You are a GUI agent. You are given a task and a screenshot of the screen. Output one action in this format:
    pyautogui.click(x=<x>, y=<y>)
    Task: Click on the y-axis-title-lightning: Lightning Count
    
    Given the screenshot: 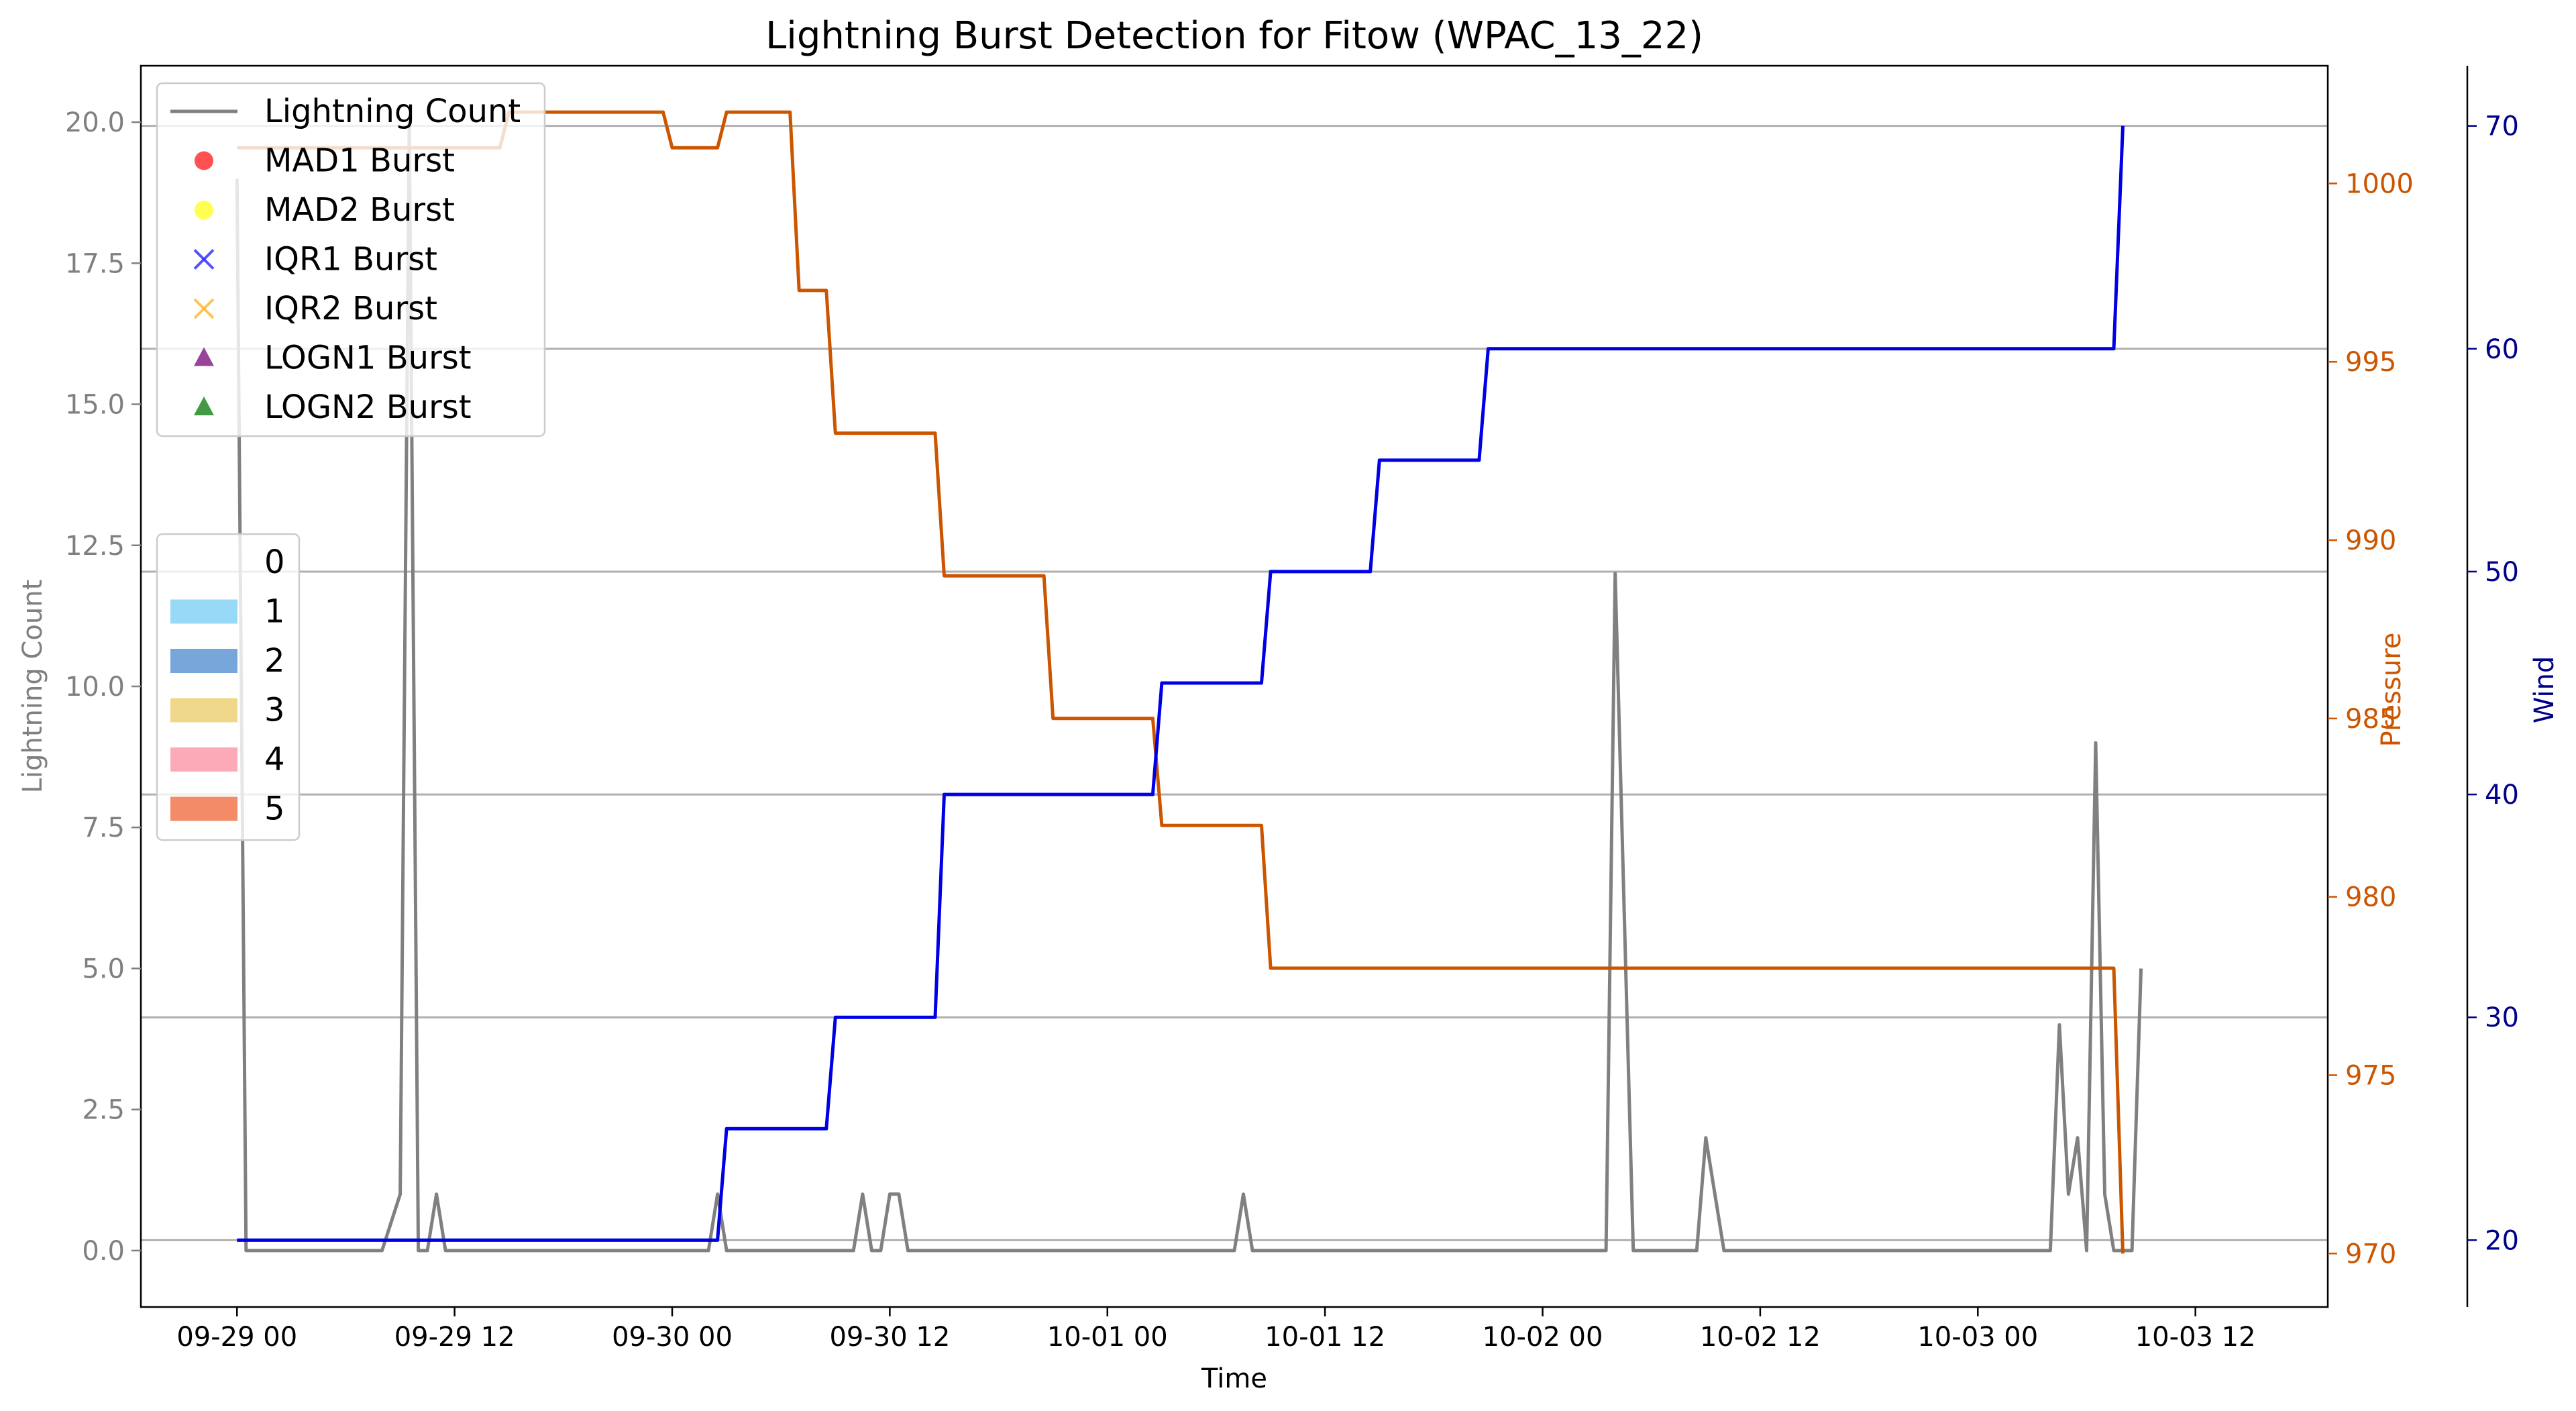 What is the action you would take?
    pyautogui.click(x=32, y=687)
    